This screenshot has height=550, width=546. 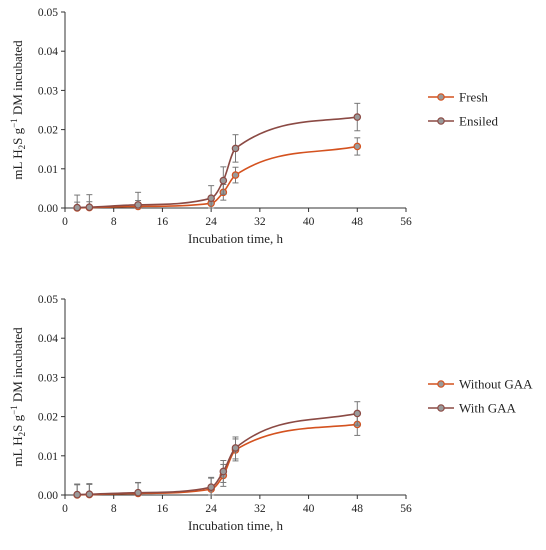 I want to click on legend-label: With GAA, so click(x=487, y=408).